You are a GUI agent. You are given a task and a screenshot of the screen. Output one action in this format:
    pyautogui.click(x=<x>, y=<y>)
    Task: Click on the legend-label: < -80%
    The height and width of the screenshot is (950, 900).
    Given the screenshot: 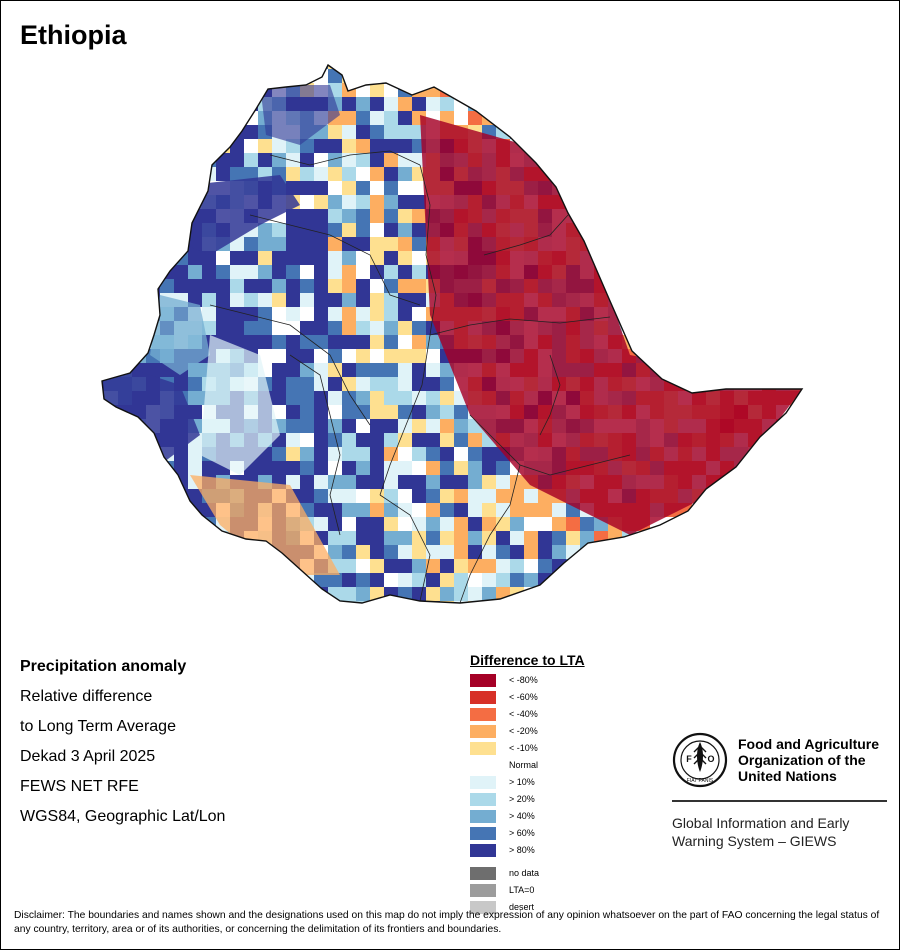 What is the action you would take?
    pyautogui.click(x=523, y=680)
    